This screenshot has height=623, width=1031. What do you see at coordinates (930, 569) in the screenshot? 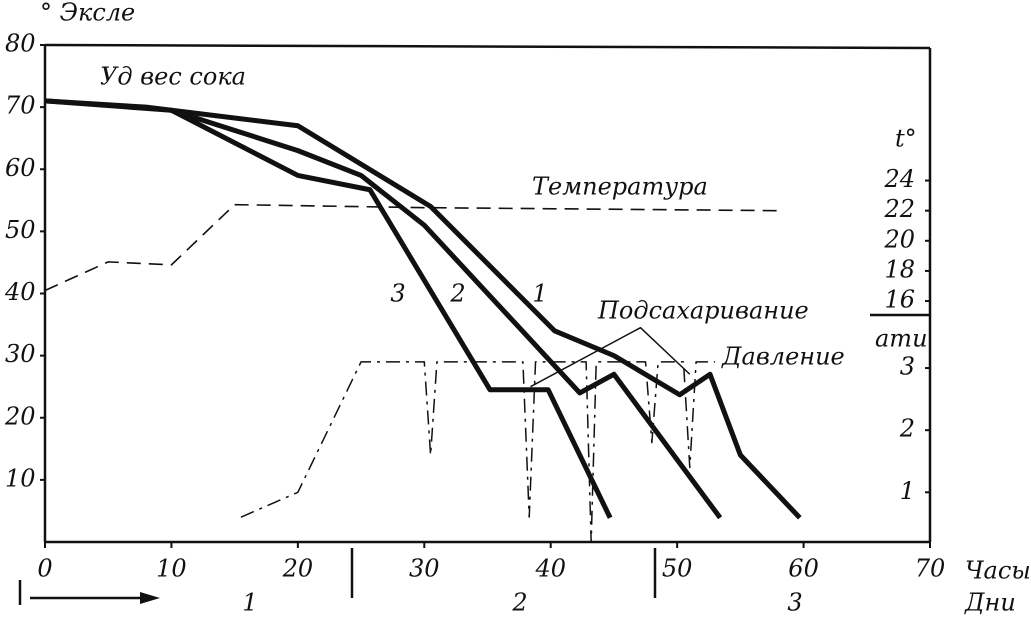
I see `x-tick-label: 70` at bounding box center [930, 569].